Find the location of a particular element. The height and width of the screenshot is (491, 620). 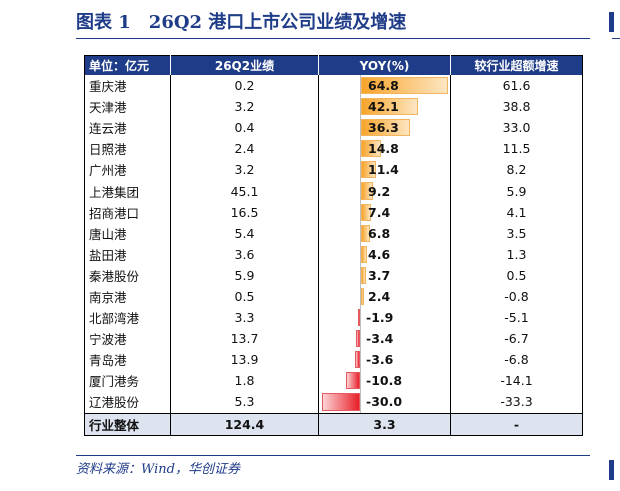

company-name: 盐田港 is located at coordinates (127, 254).